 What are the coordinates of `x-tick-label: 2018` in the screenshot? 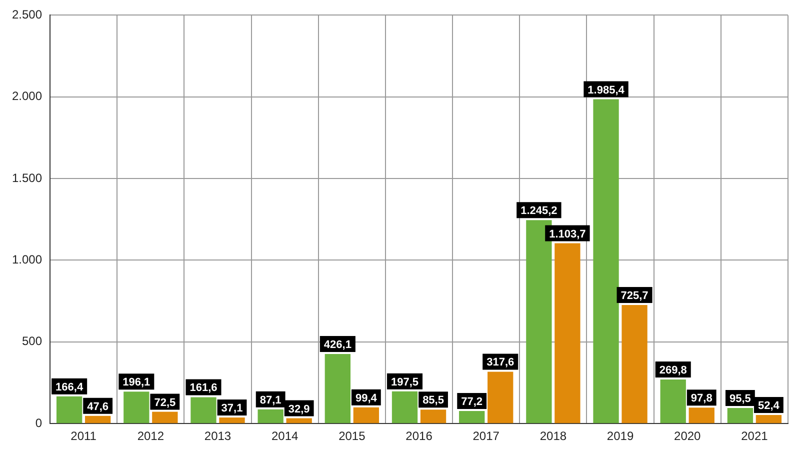 It's located at (553, 436).